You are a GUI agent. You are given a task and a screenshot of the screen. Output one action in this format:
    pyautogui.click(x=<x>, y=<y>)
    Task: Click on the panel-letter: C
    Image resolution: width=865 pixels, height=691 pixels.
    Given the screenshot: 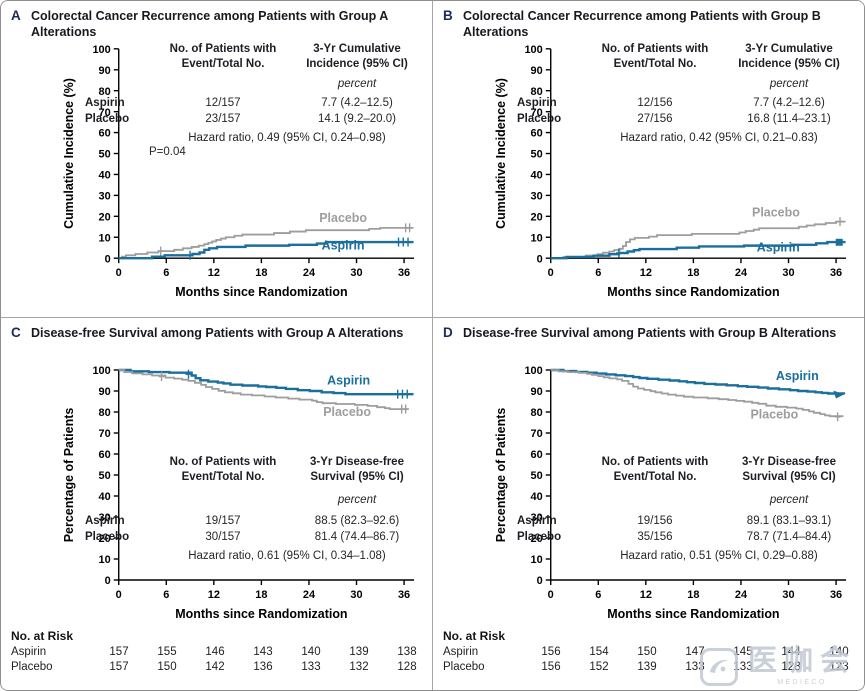 What is the action you would take?
    pyautogui.click(x=16, y=332)
    